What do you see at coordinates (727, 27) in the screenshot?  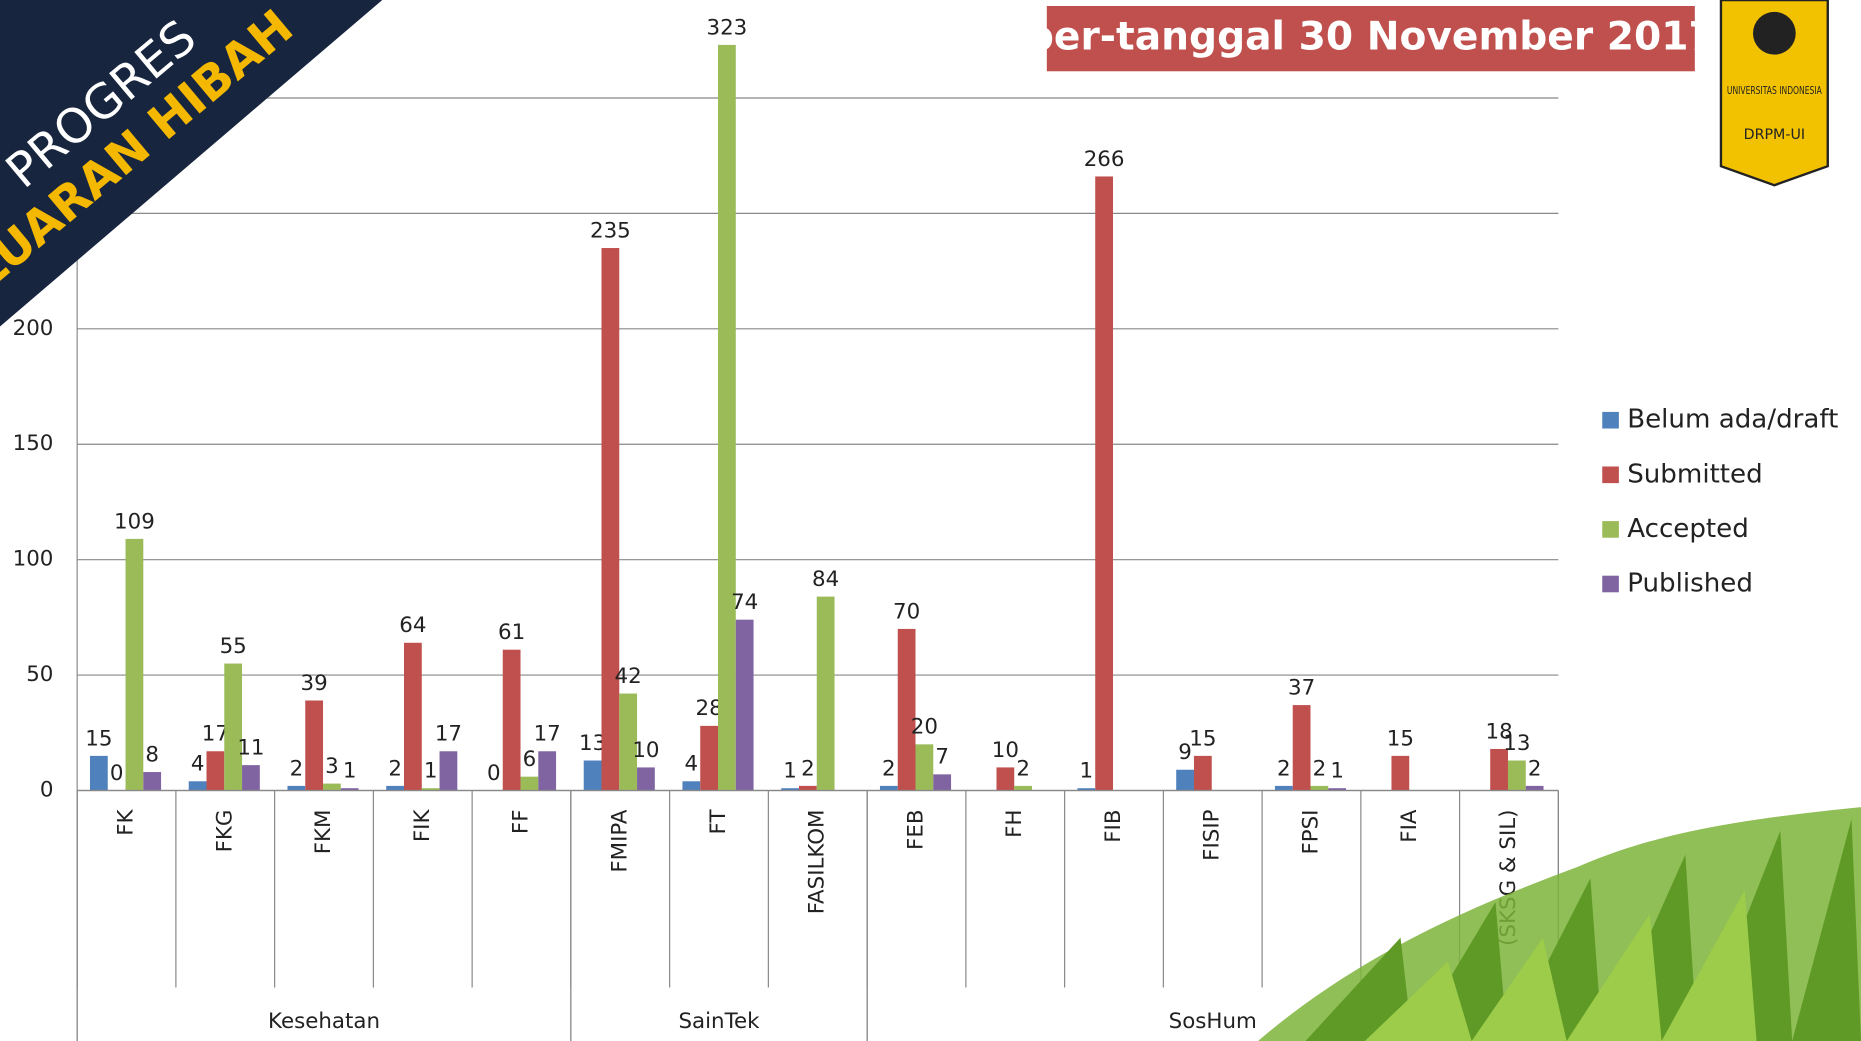 I see `data-label: 323` at bounding box center [727, 27].